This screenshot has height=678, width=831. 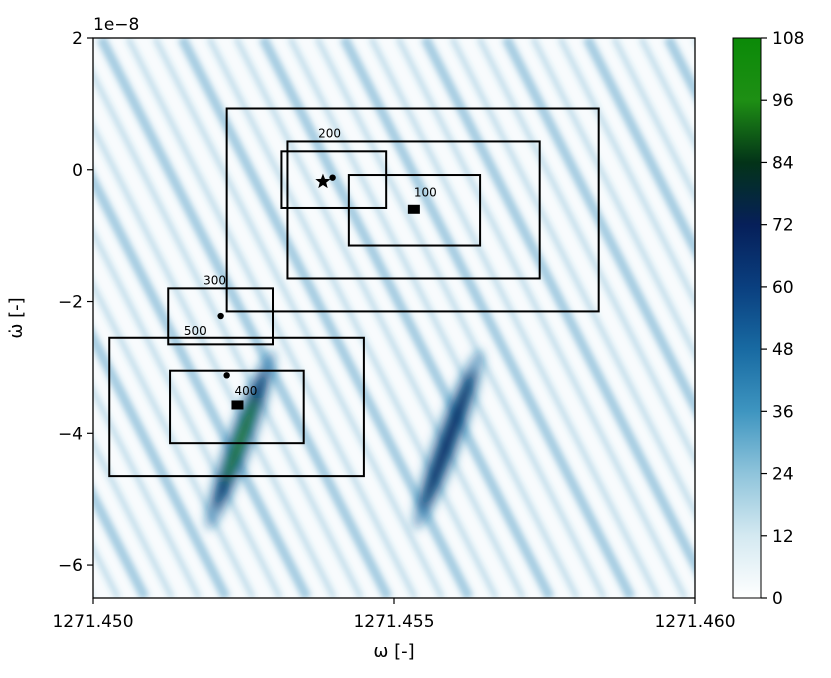 I want to click on y-offset-text: 1e−8, so click(x=116, y=25).